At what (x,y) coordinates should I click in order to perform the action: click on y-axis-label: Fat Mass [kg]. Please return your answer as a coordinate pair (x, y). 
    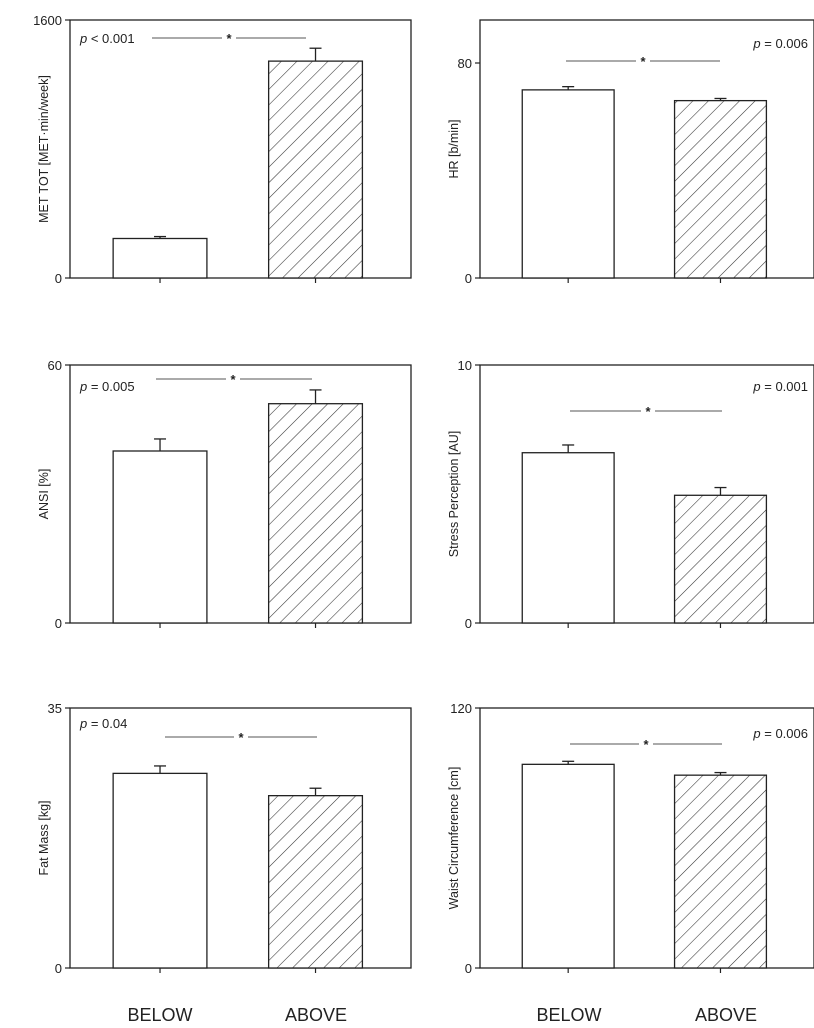
    Looking at the image, I should click on (44, 837).